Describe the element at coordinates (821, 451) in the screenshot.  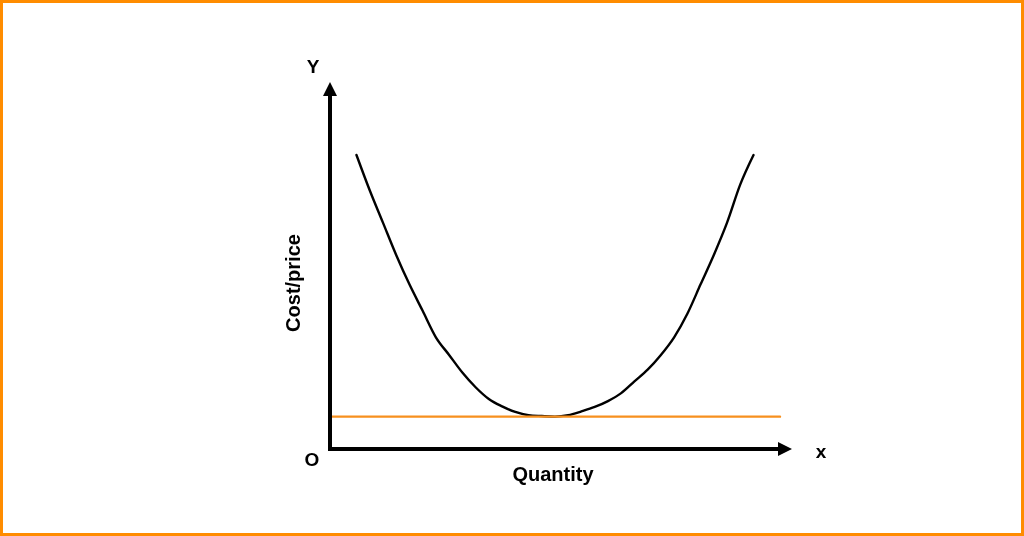
I see `text: x` at that location.